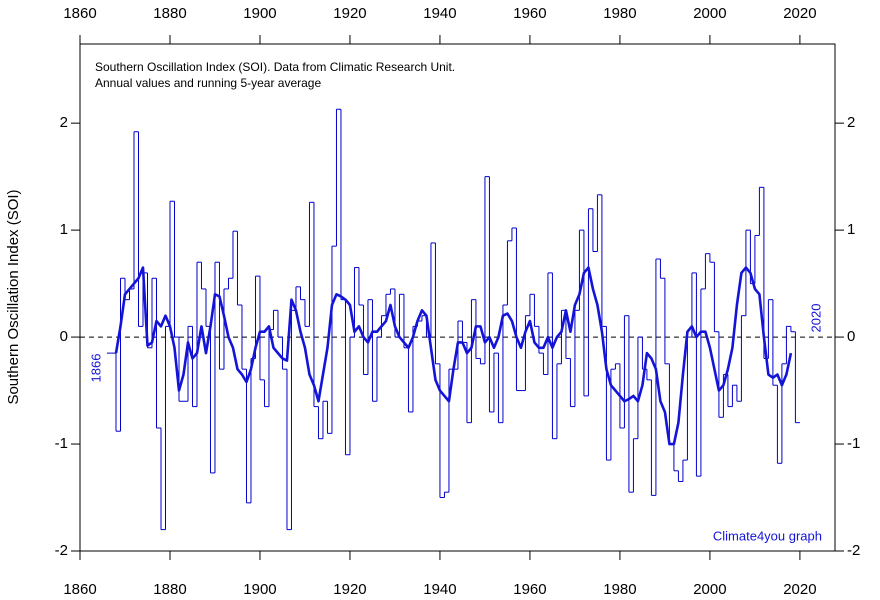  What do you see at coordinates (64, 122) in the screenshot?
I see `y-tick-label: 2` at bounding box center [64, 122].